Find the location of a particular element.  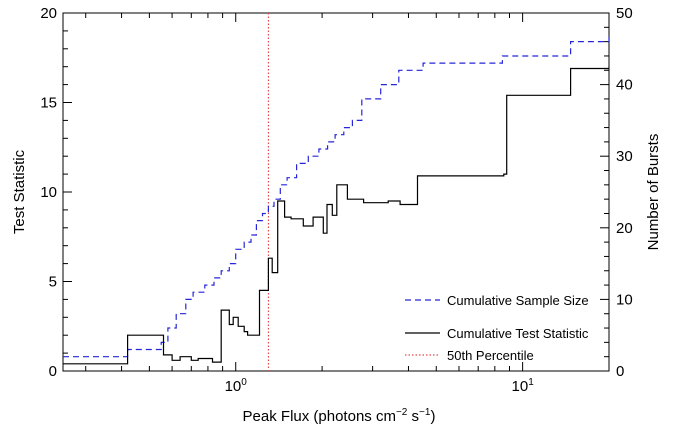

x-axis-title-sup1: −2 is located at coordinates (402, 412).